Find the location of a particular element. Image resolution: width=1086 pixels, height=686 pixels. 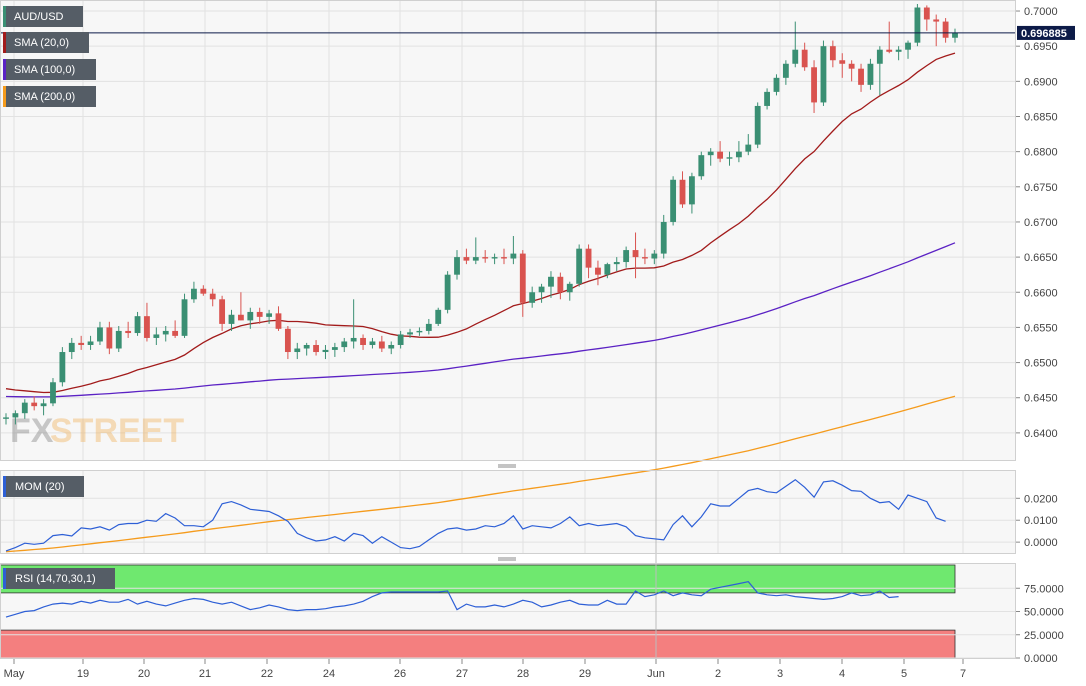

price-y-tick-label: 0.6450 is located at coordinates (1041, 399).